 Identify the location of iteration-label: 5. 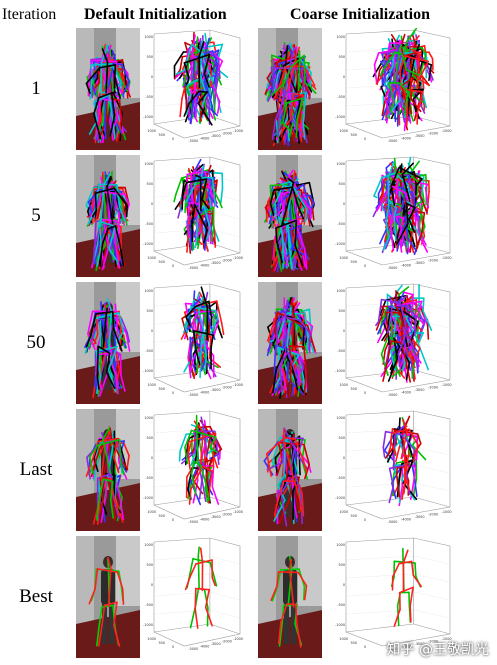
(36, 215).